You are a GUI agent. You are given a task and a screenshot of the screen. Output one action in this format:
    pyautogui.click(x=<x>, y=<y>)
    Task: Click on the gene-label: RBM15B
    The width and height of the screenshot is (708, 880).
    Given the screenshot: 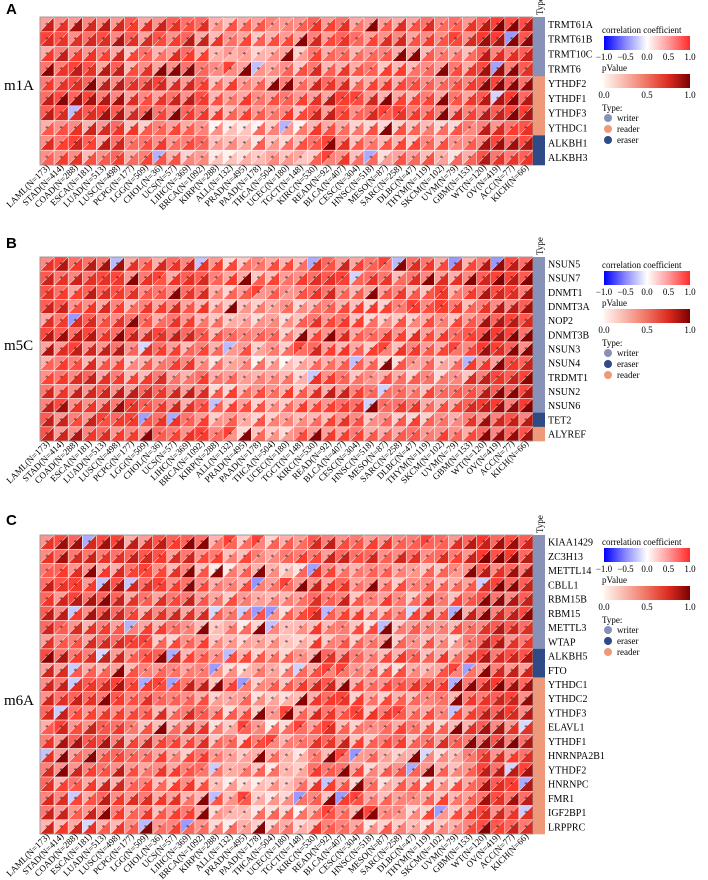 What is the action you would take?
    pyautogui.click(x=567, y=600)
    